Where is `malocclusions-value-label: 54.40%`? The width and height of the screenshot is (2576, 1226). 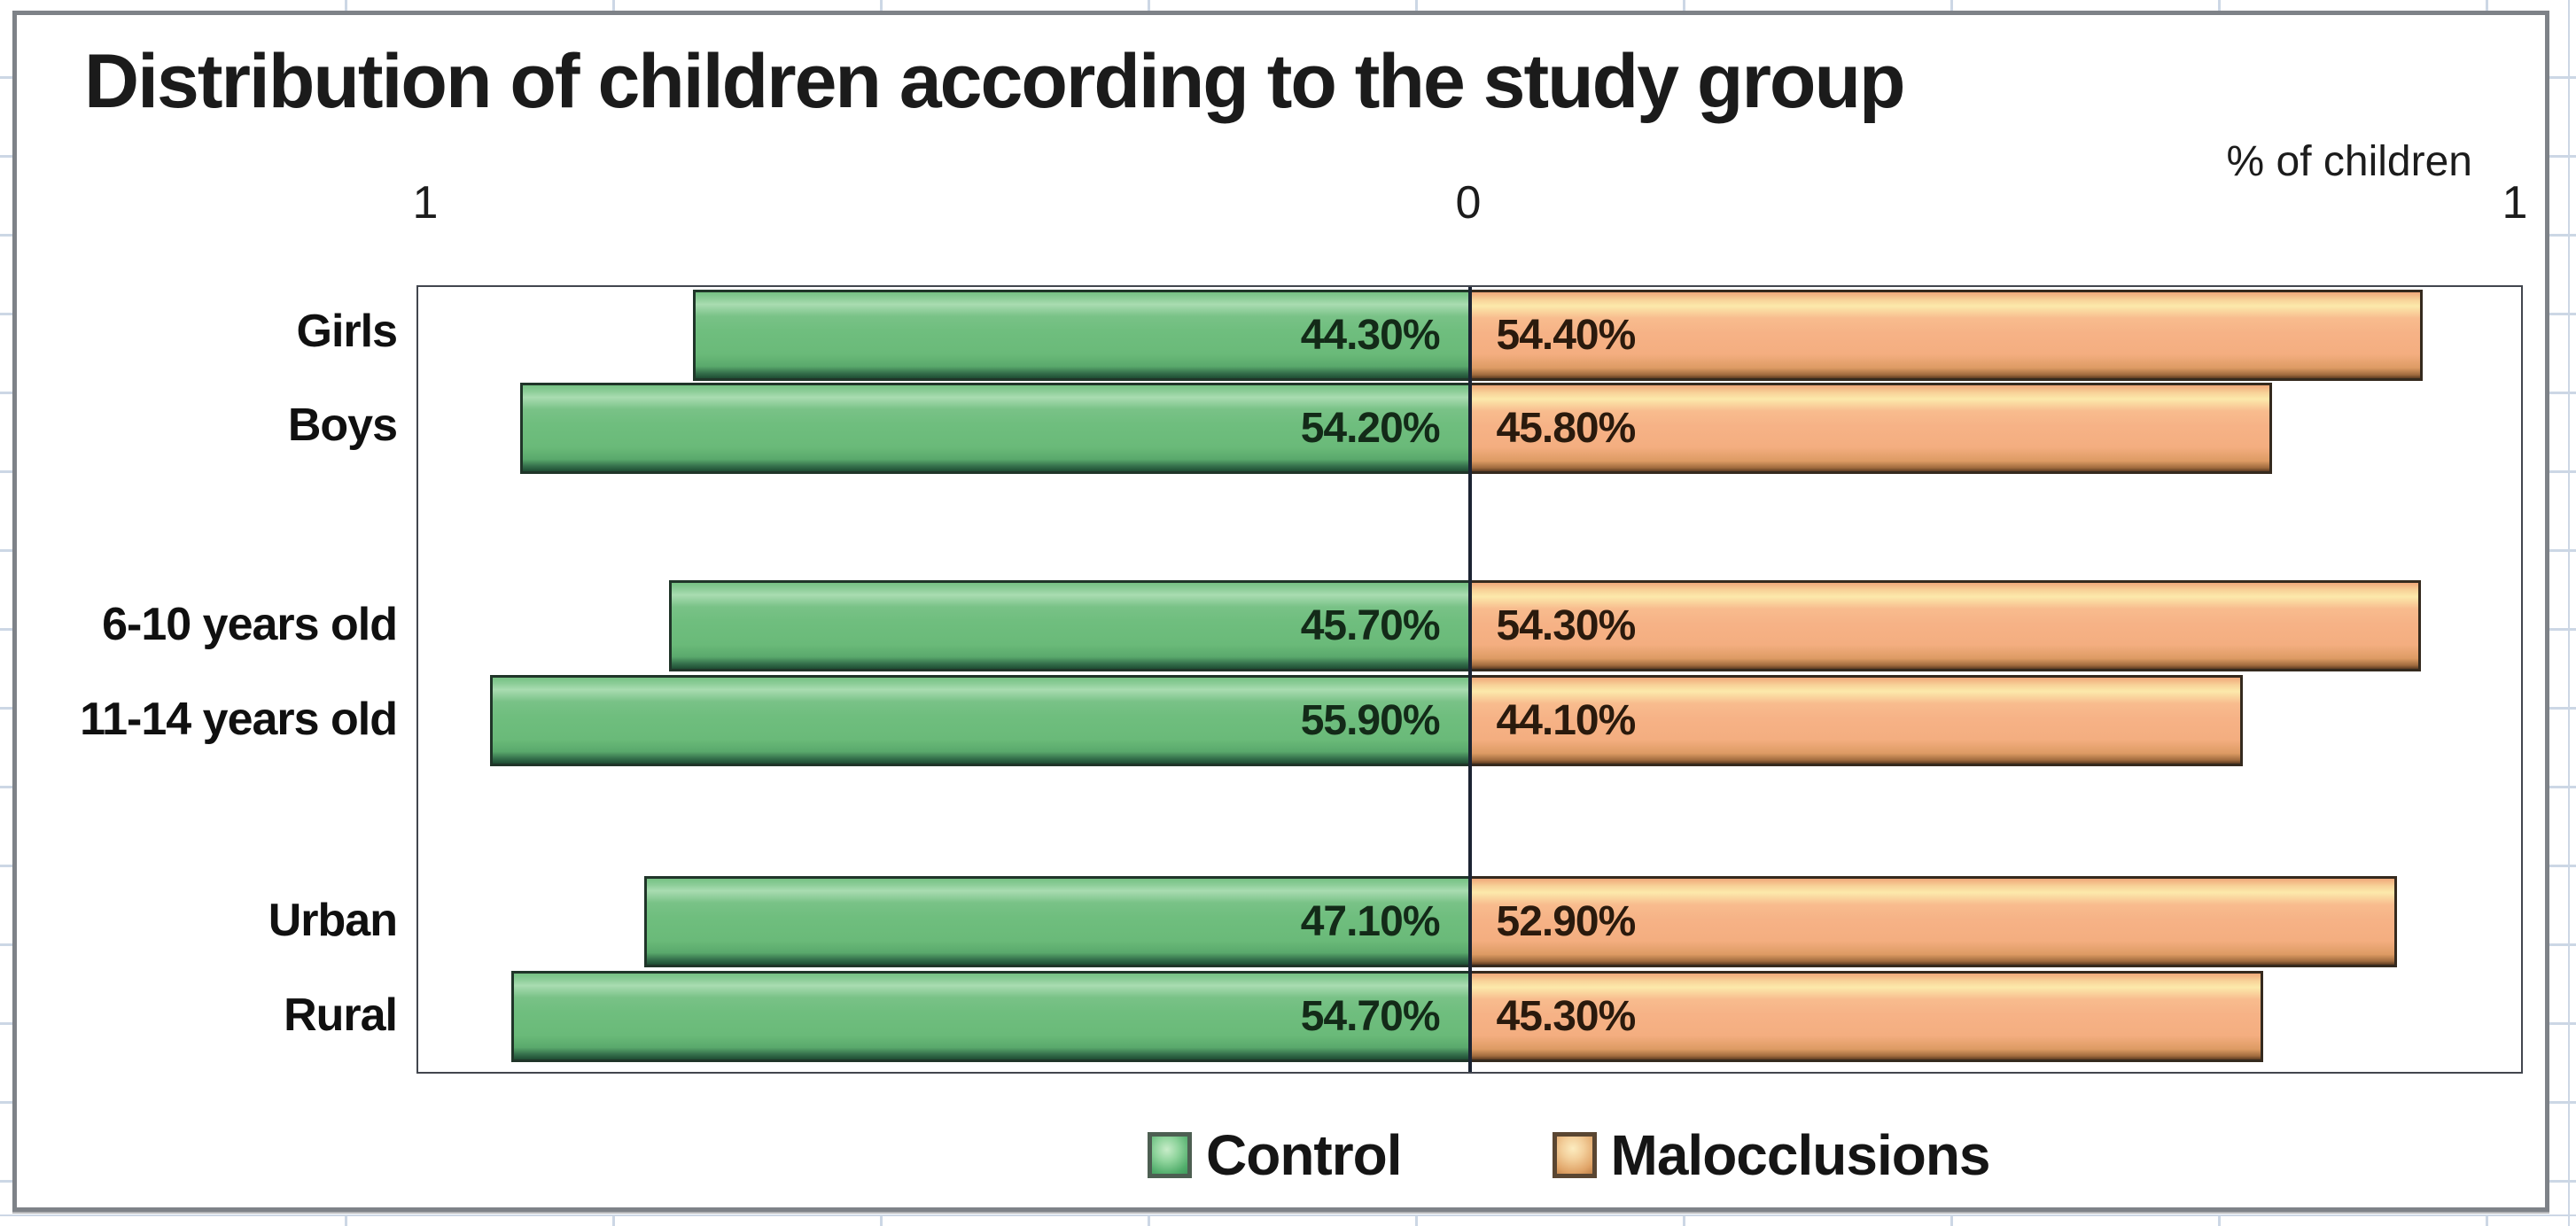 malocclusions-value-label: 54.40% is located at coordinates (1567, 335).